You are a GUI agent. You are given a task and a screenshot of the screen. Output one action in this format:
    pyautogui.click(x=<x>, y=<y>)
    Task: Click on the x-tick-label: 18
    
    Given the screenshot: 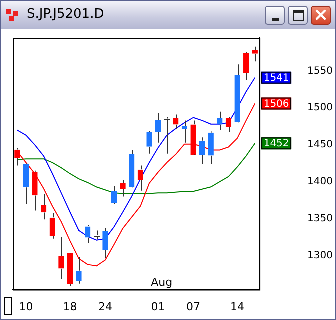 What is the action you would take?
    pyautogui.click(x=70, y=307)
    